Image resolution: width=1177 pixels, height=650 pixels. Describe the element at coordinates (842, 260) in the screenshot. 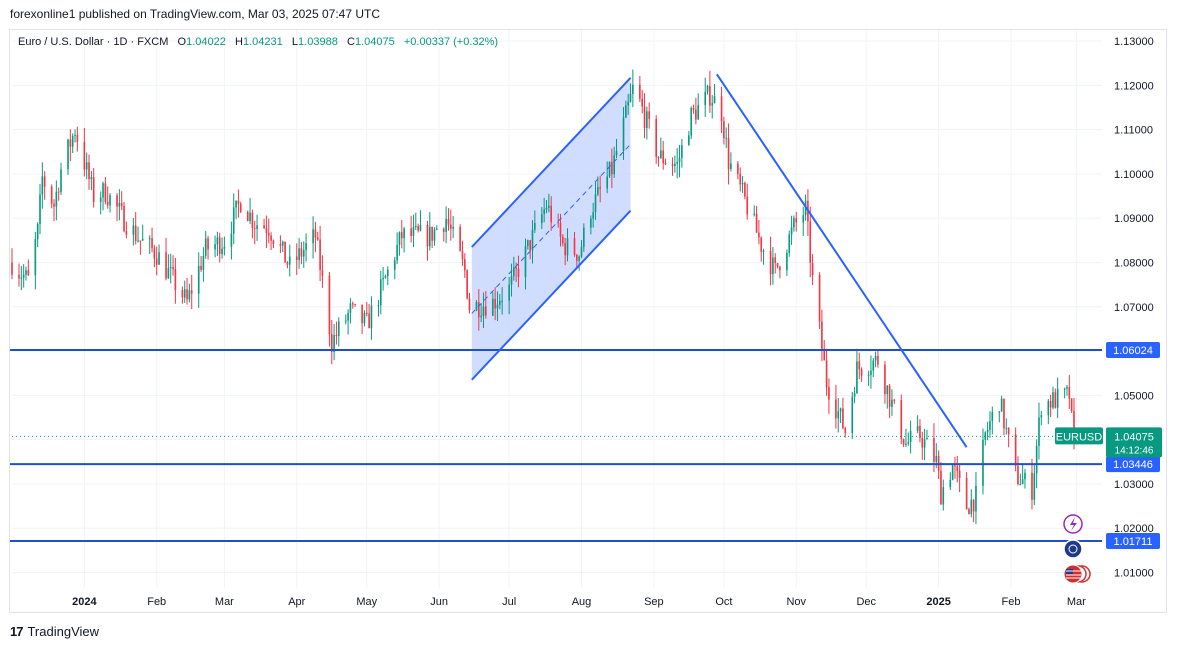

I see `downtrend-line` at that location.